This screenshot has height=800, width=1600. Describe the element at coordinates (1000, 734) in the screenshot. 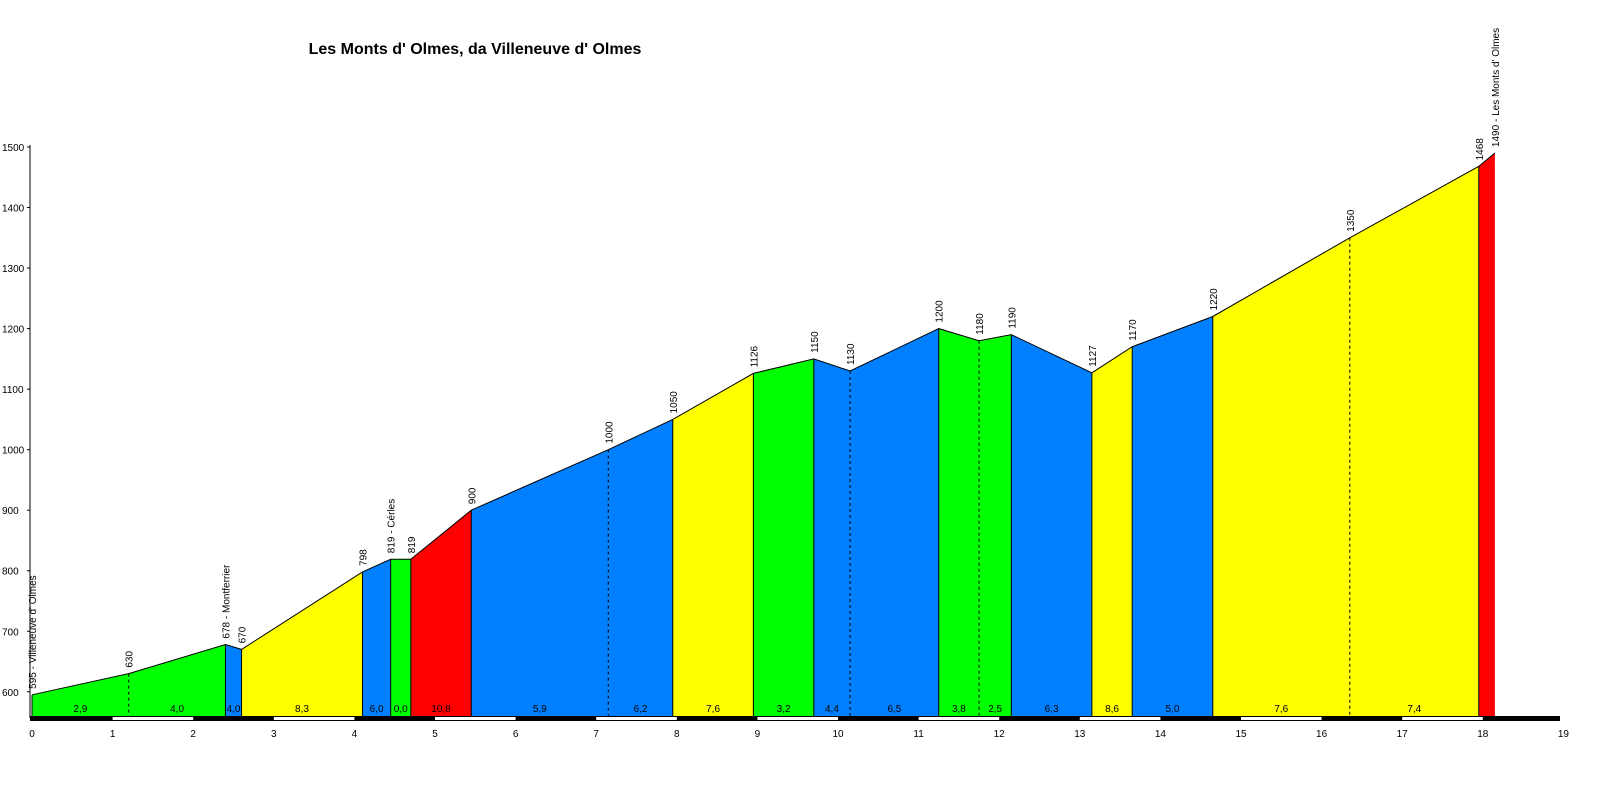

I see `x-tick-label: 12` at that location.